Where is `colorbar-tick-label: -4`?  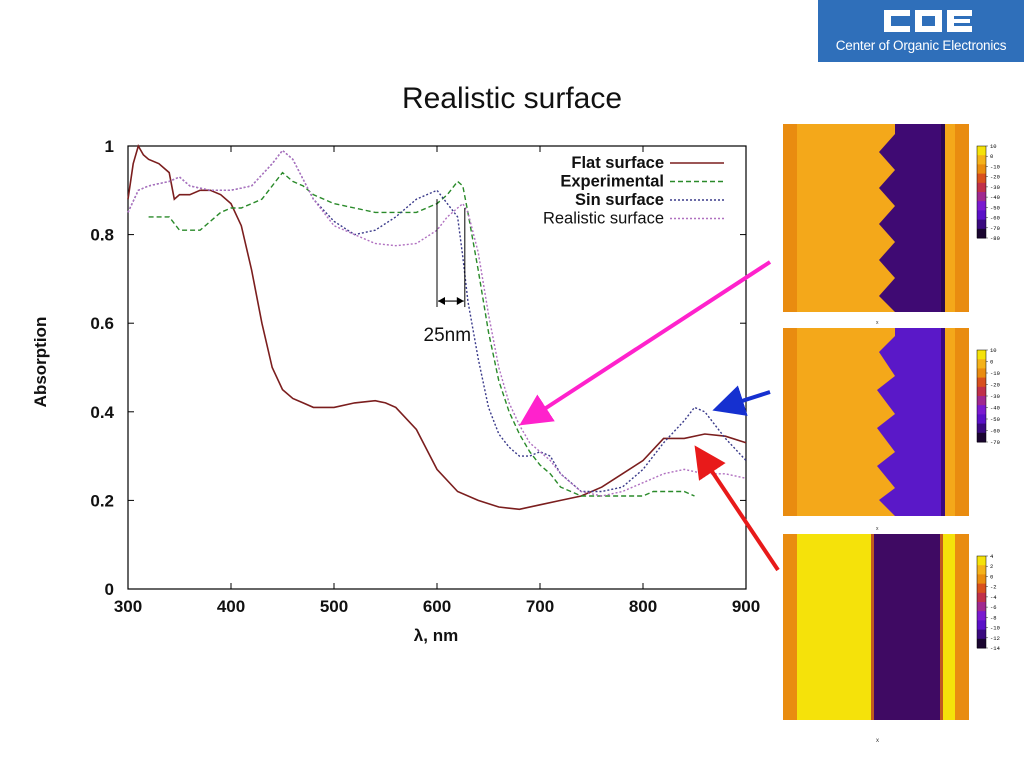 colorbar-tick-label: -4 is located at coordinates (993, 597).